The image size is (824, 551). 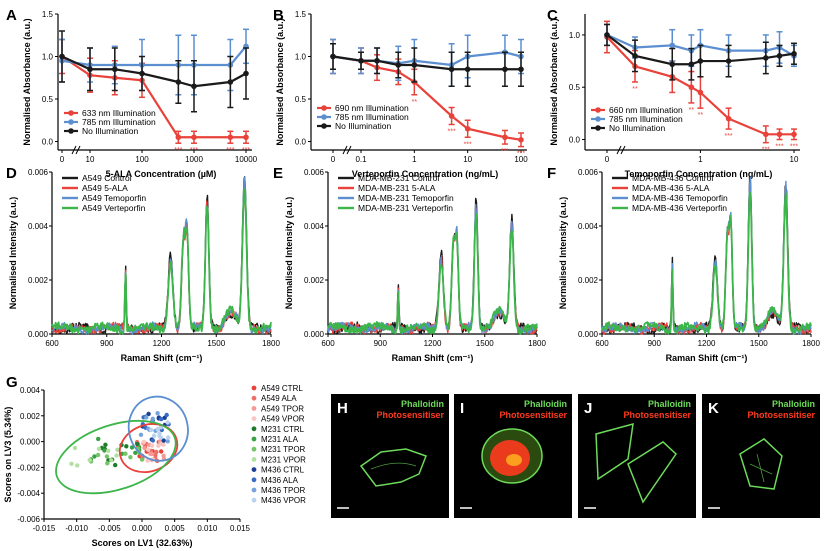 I want to click on x-tick-label-a: 100, so click(x=142, y=159).